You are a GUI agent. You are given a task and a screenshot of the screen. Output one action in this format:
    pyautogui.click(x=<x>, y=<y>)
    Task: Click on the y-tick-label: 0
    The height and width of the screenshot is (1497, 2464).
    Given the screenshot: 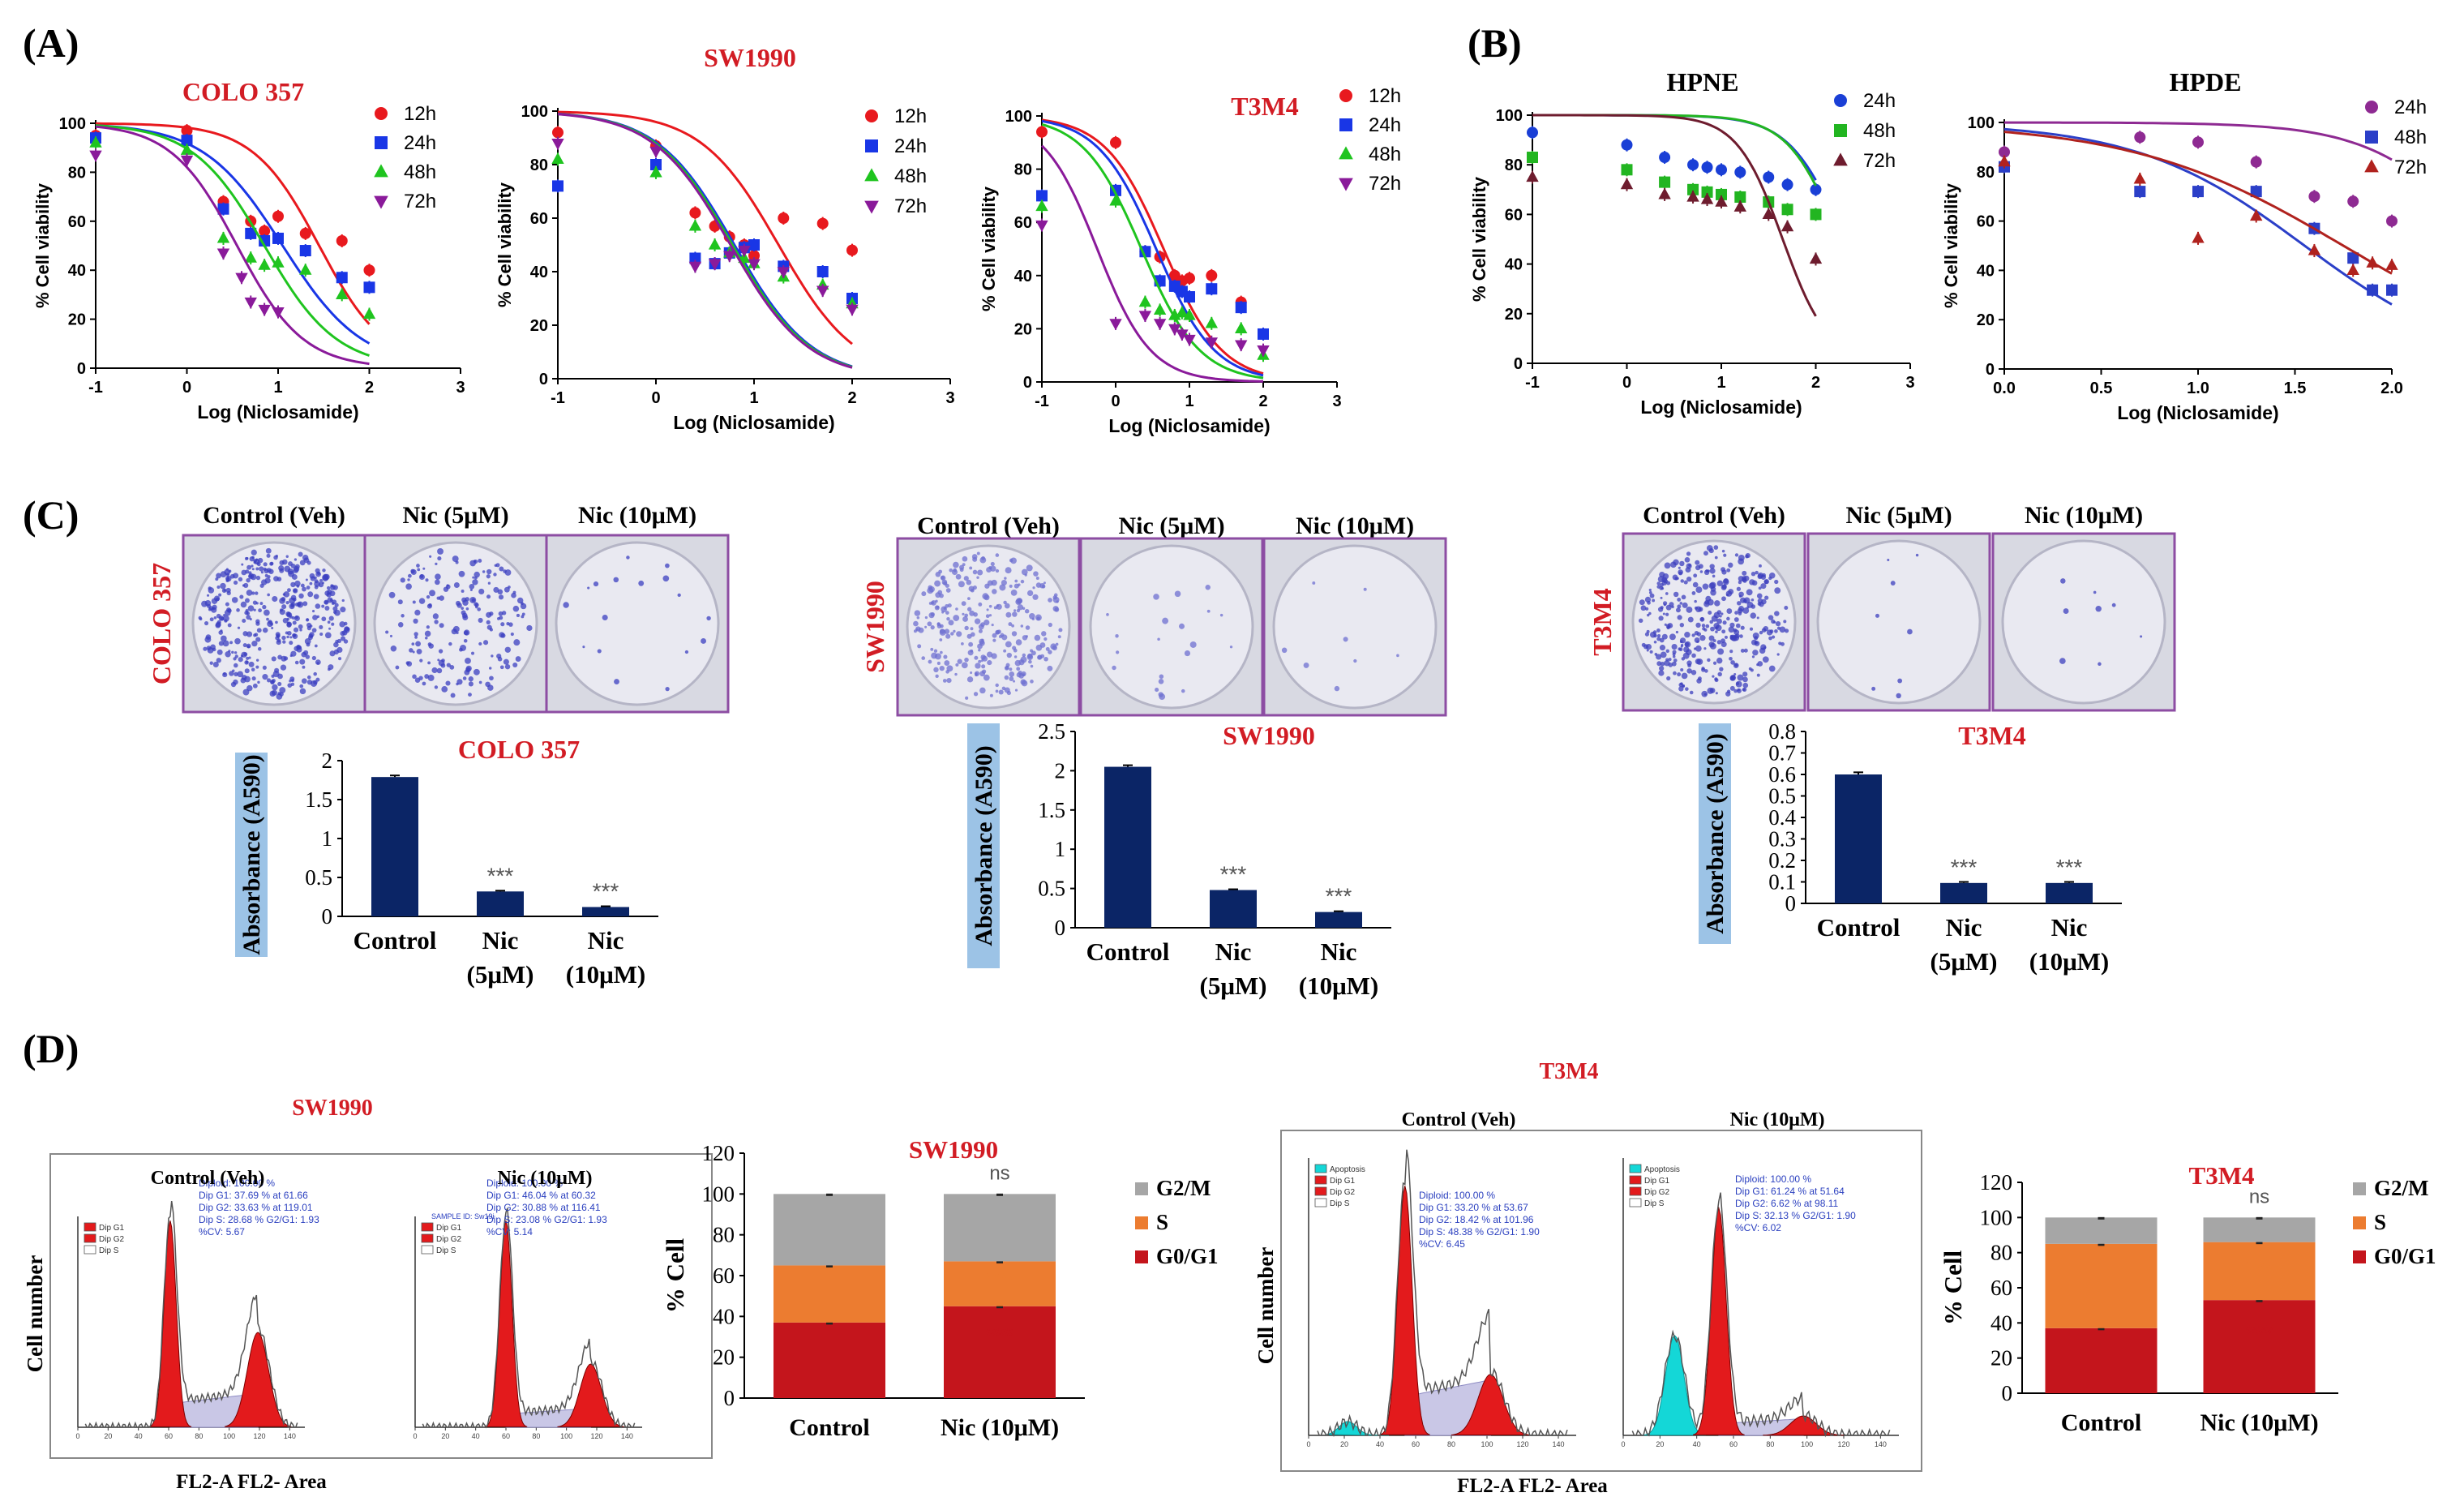 What is the action you would take?
    pyautogui.click(x=1027, y=383)
    